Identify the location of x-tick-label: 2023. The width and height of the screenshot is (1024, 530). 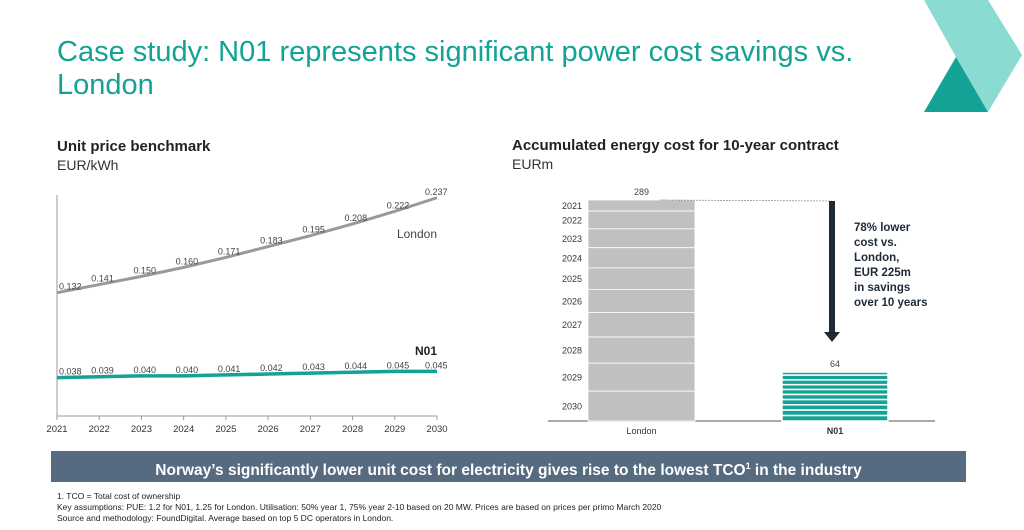
(141, 429).